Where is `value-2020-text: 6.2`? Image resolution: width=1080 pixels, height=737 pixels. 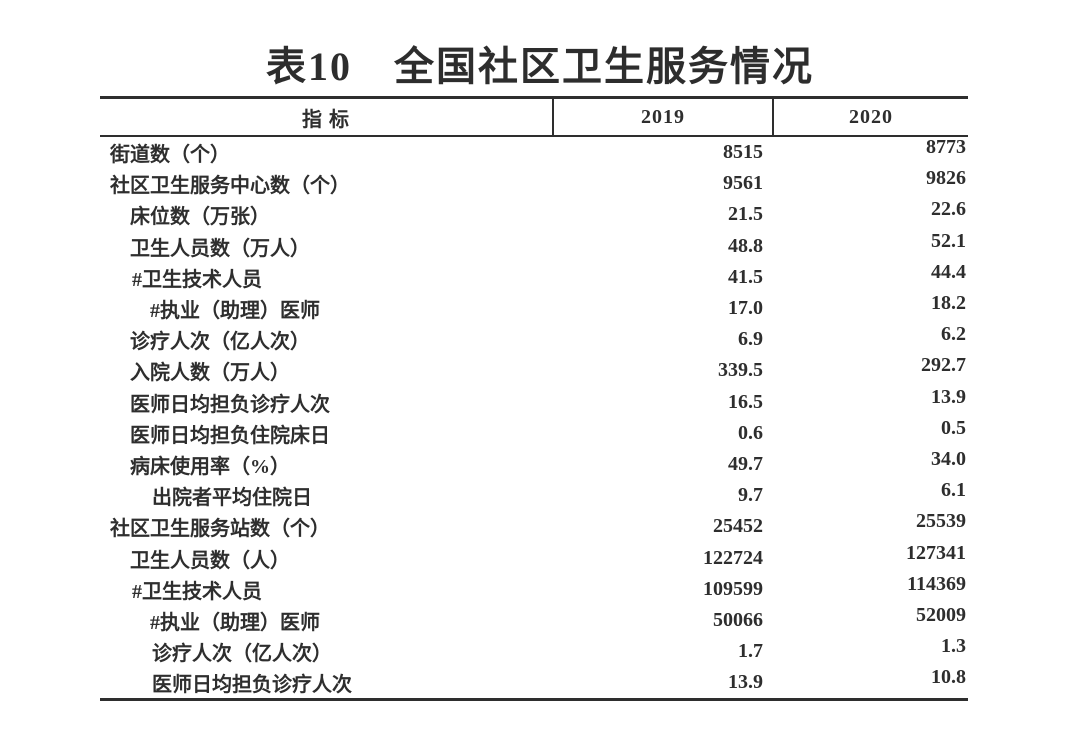 value-2020-text: 6.2 is located at coordinates (953, 334).